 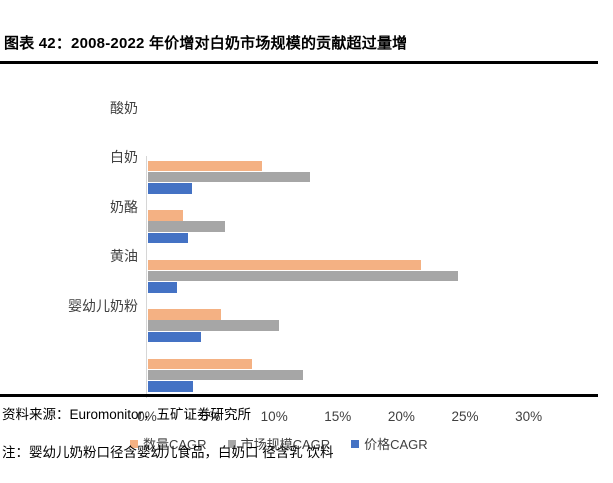 I want to click on figure-title: 图表 42：2008-2022 年价增对白奶市场规模的贡献超过量增, so click(x=206, y=43).